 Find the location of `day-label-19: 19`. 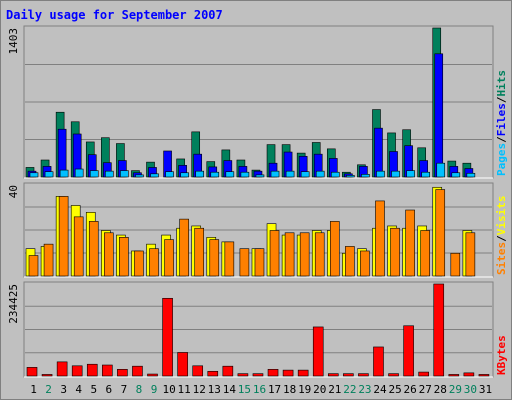

day-label-19: 19 is located at coordinates (304, 389).